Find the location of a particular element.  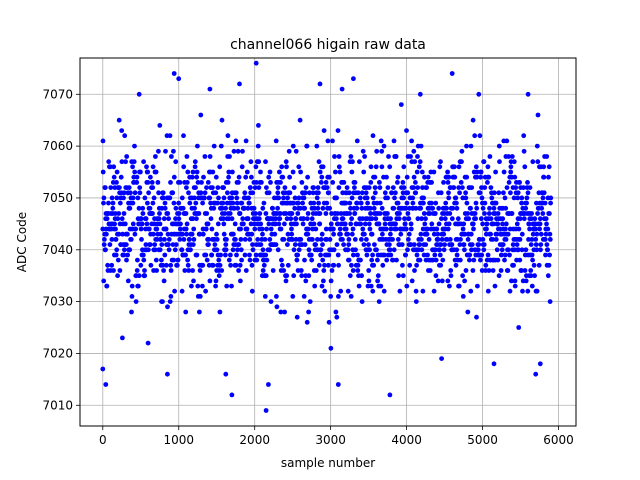

x-tick-label: 1000 is located at coordinates (178, 440).